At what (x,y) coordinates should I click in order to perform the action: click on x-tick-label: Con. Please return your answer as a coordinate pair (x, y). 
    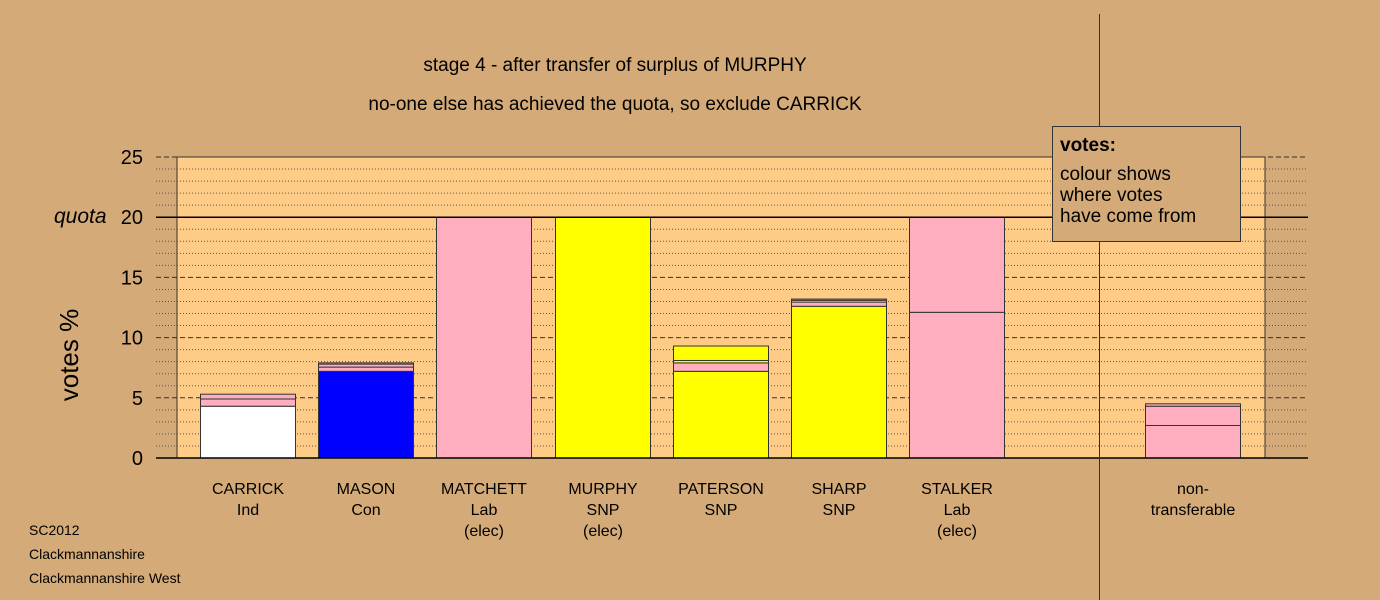
    Looking at the image, I should click on (365, 510).